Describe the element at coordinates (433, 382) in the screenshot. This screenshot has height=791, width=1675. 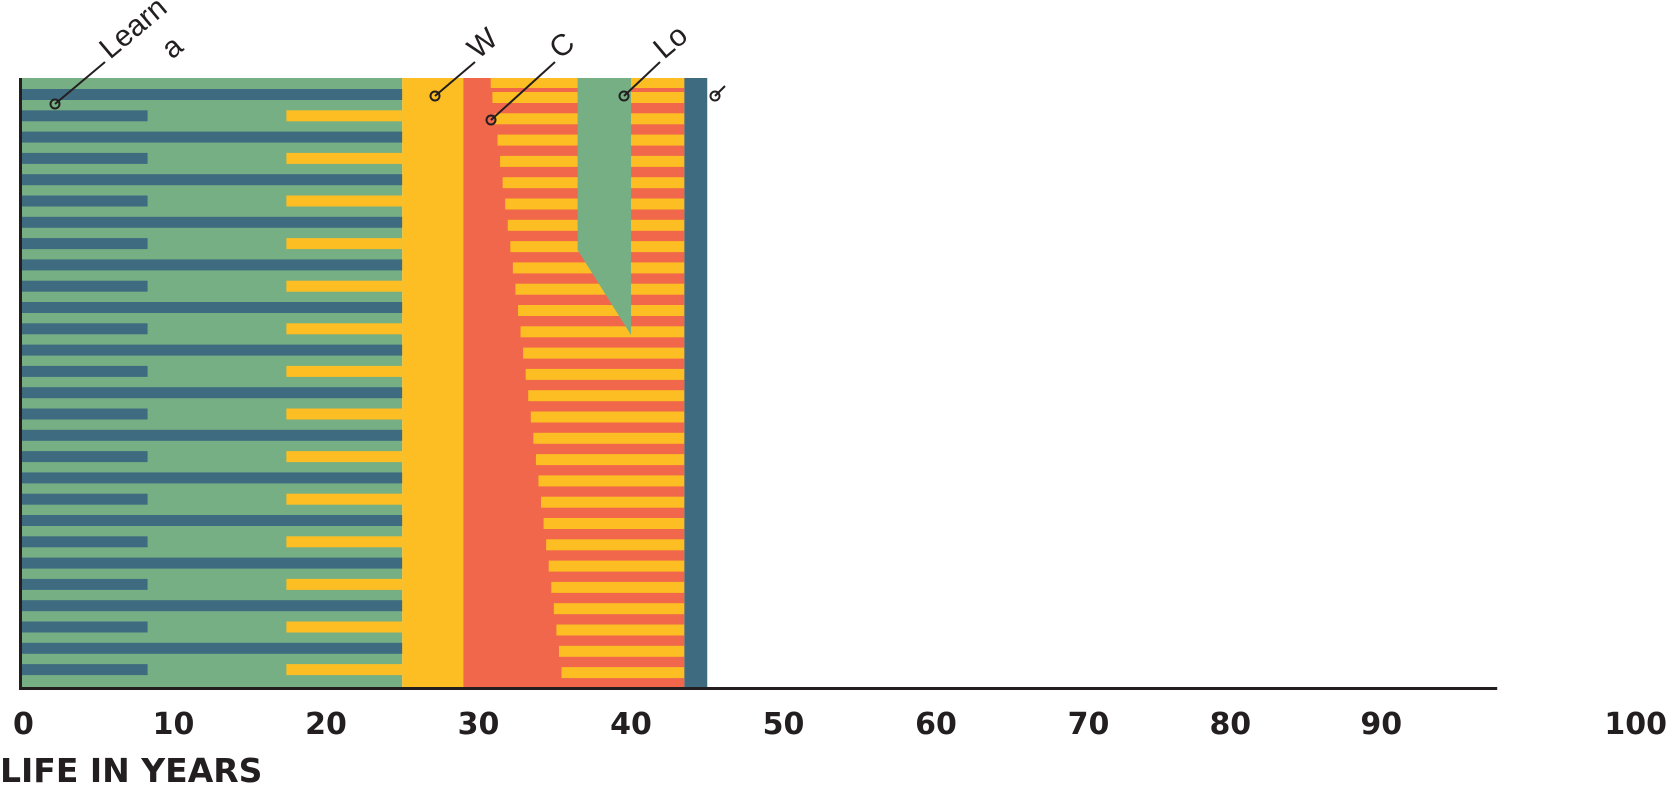
I see `segment-working` at that location.